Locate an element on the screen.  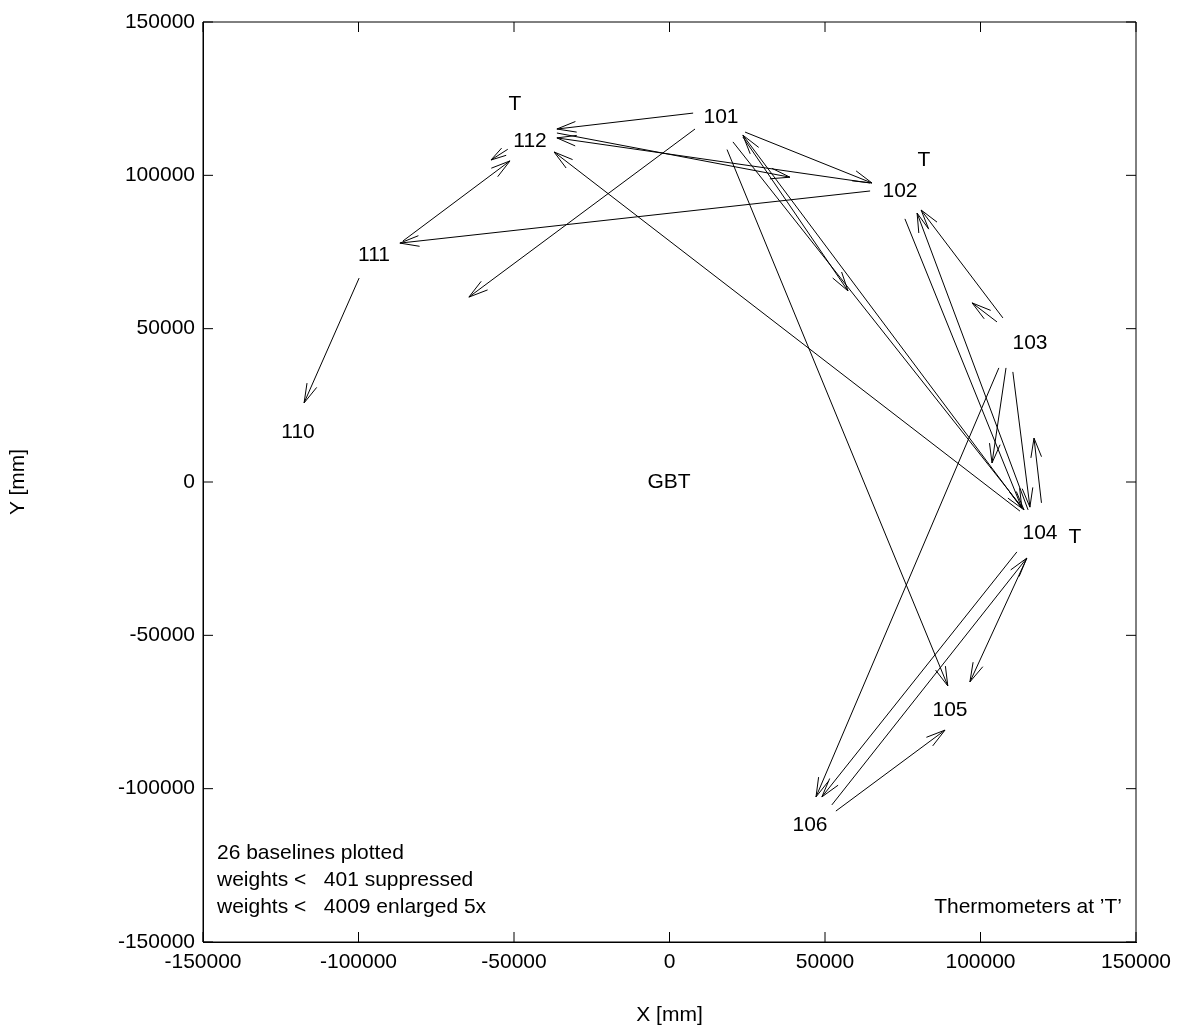
annotation: 110 is located at coordinates (298, 430).